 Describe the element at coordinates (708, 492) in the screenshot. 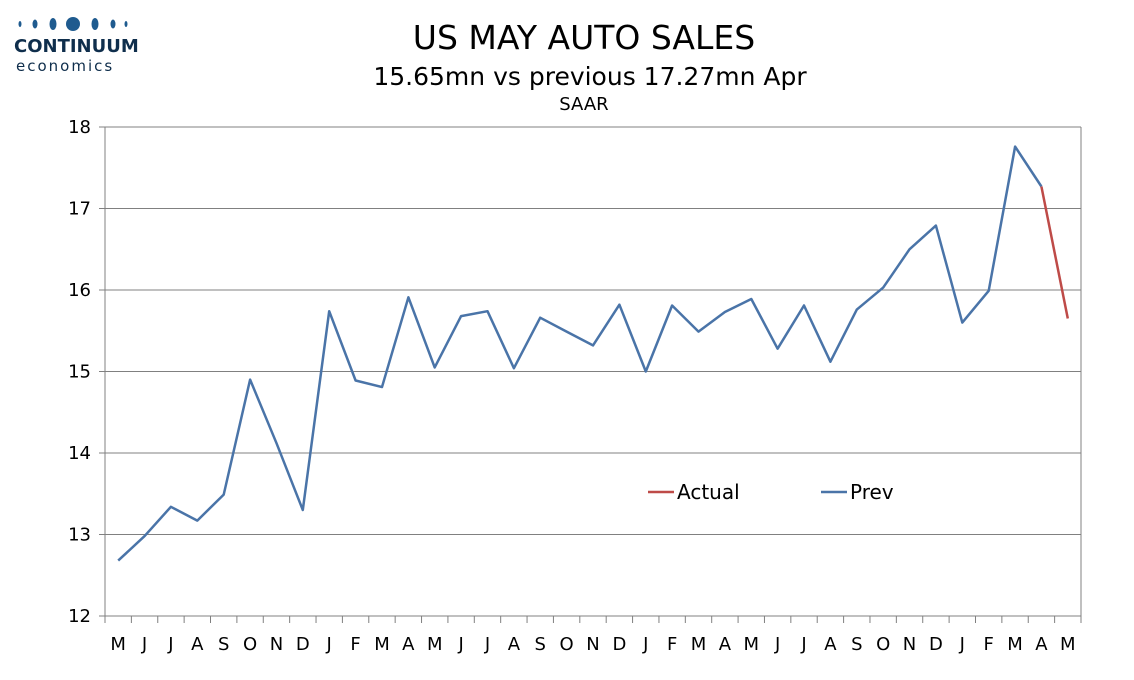

I see `legend-label-actual: Actual` at that location.